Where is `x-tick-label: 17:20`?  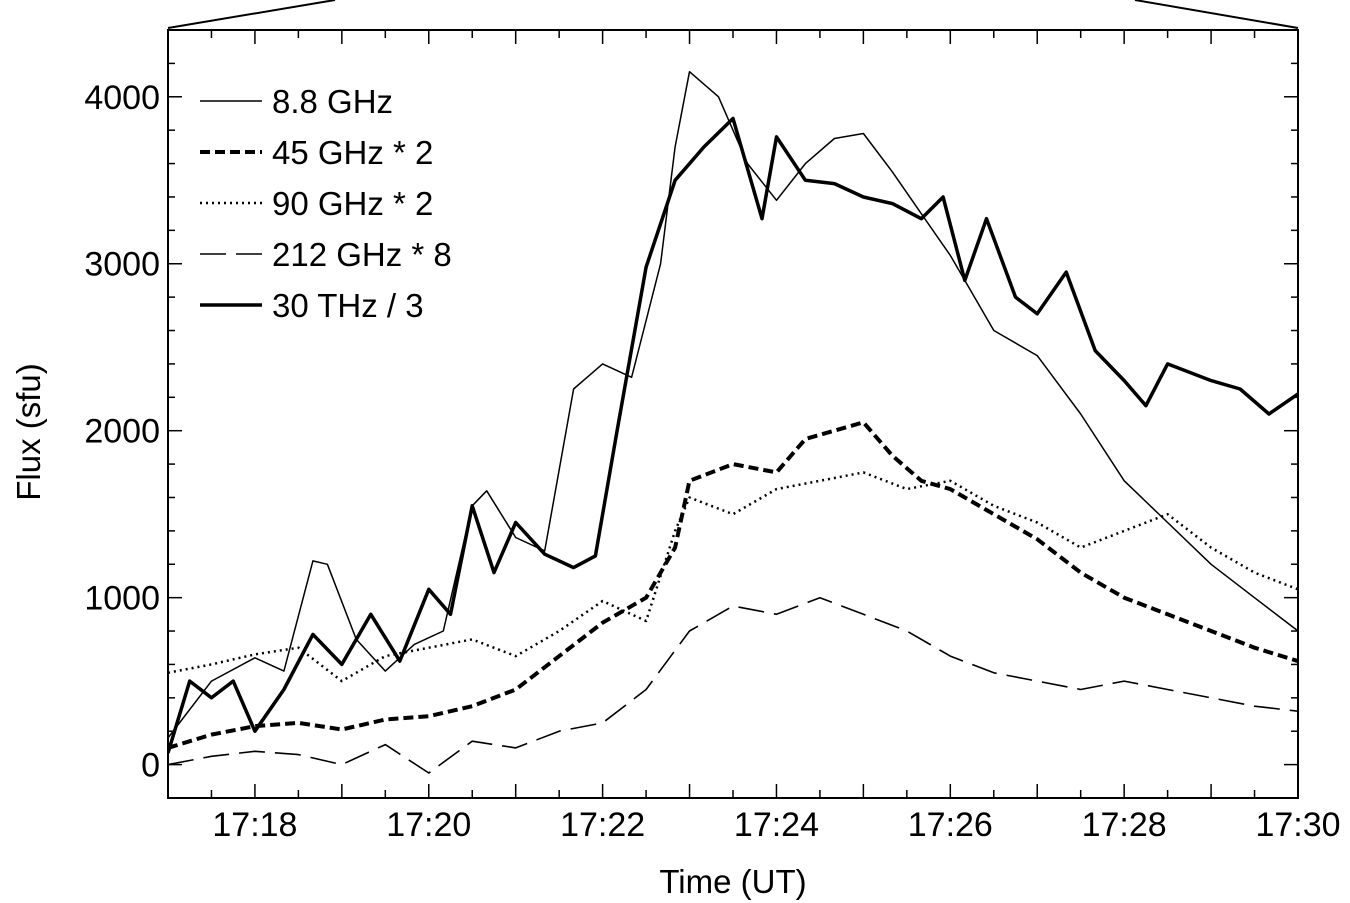 x-tick-label: 17:20 is located at coordinates (428, 825).